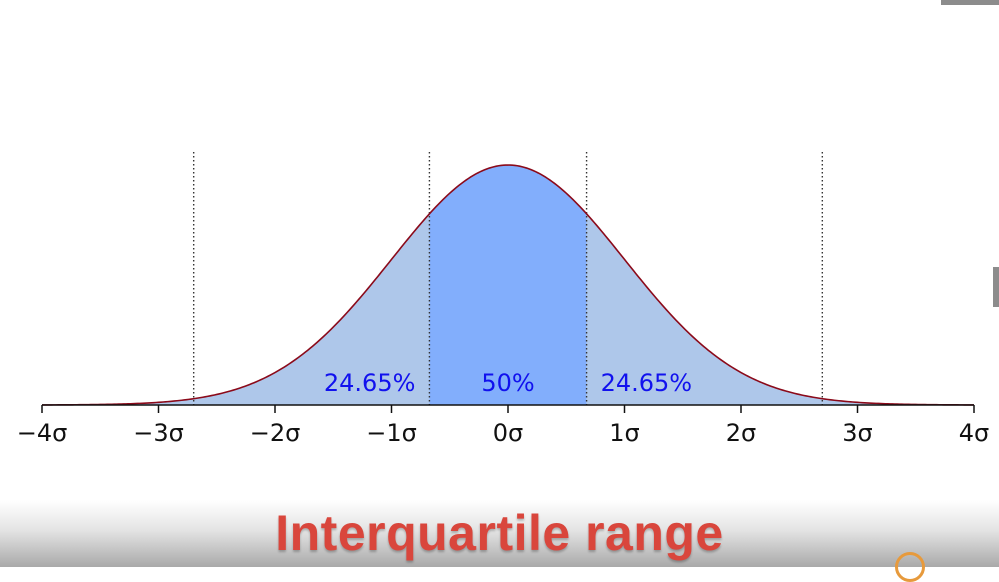 This screenshot has width=999, height=582. I want to click on corner-bar-top, so click(970, 2).